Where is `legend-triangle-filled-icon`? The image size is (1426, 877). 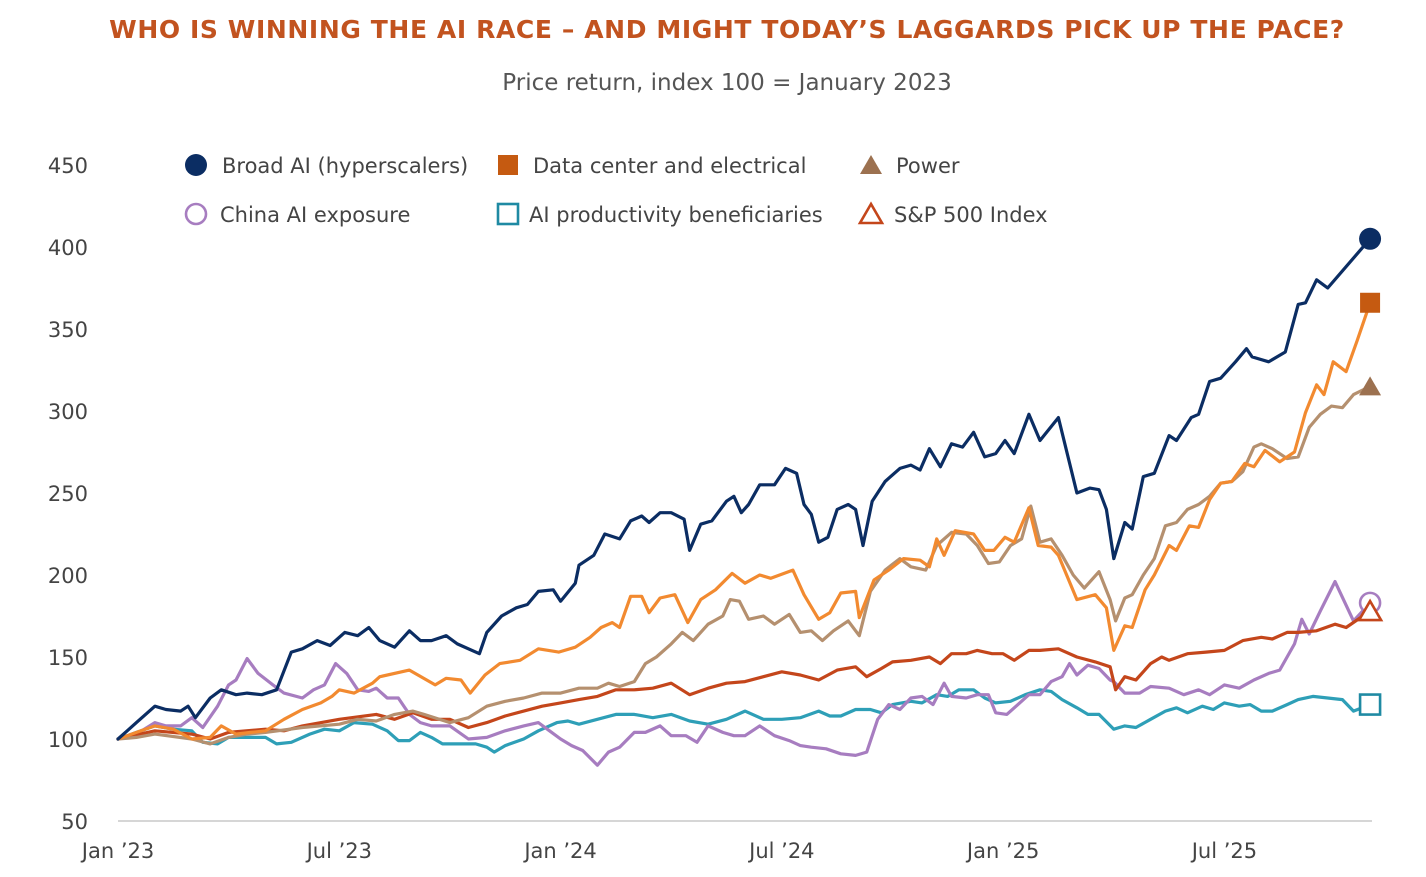 legend-triangle-filled-icon is located at coordinates (871, 164).